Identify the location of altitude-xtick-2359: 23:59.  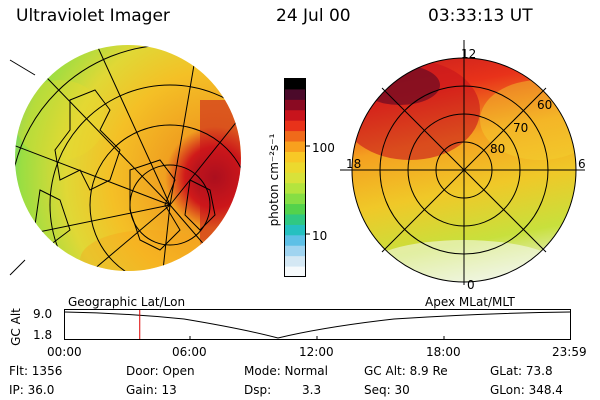
(569, 352).